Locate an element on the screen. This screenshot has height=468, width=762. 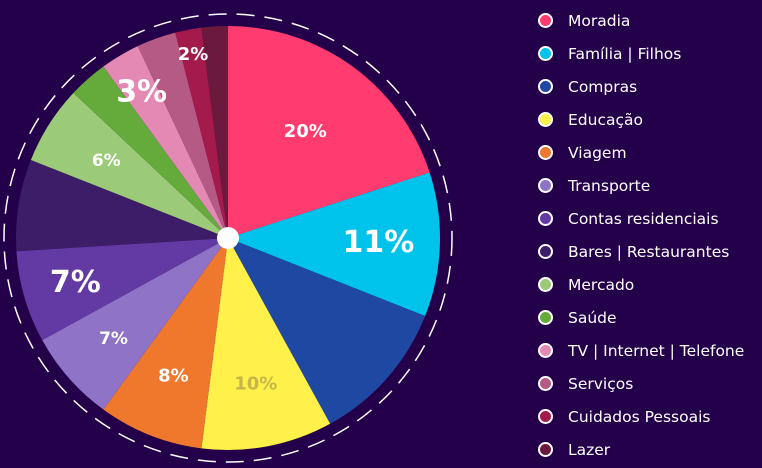
legend-item: TV | Internet | Telefone is located at coordinates (641, 350).